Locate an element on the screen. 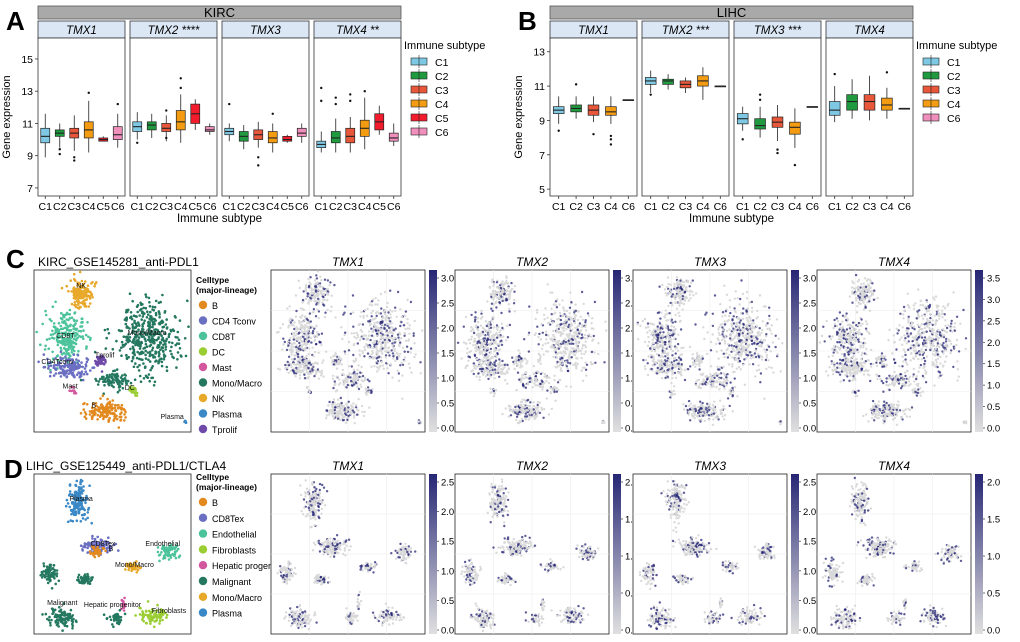 Image resolution: width=1020 pixels, height=642 pixels. x-tick-label: C6 is located at coordinates (302, 207).